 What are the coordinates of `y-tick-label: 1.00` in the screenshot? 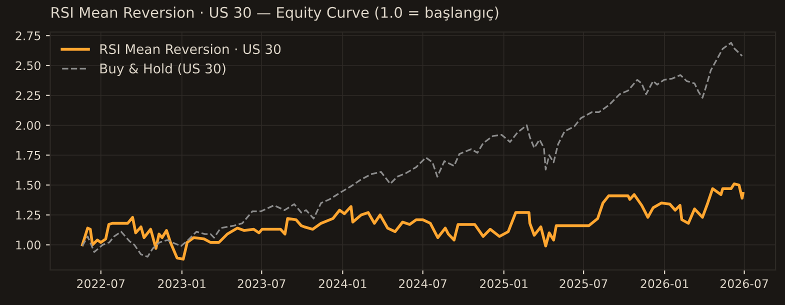 It's located at (28, 245).